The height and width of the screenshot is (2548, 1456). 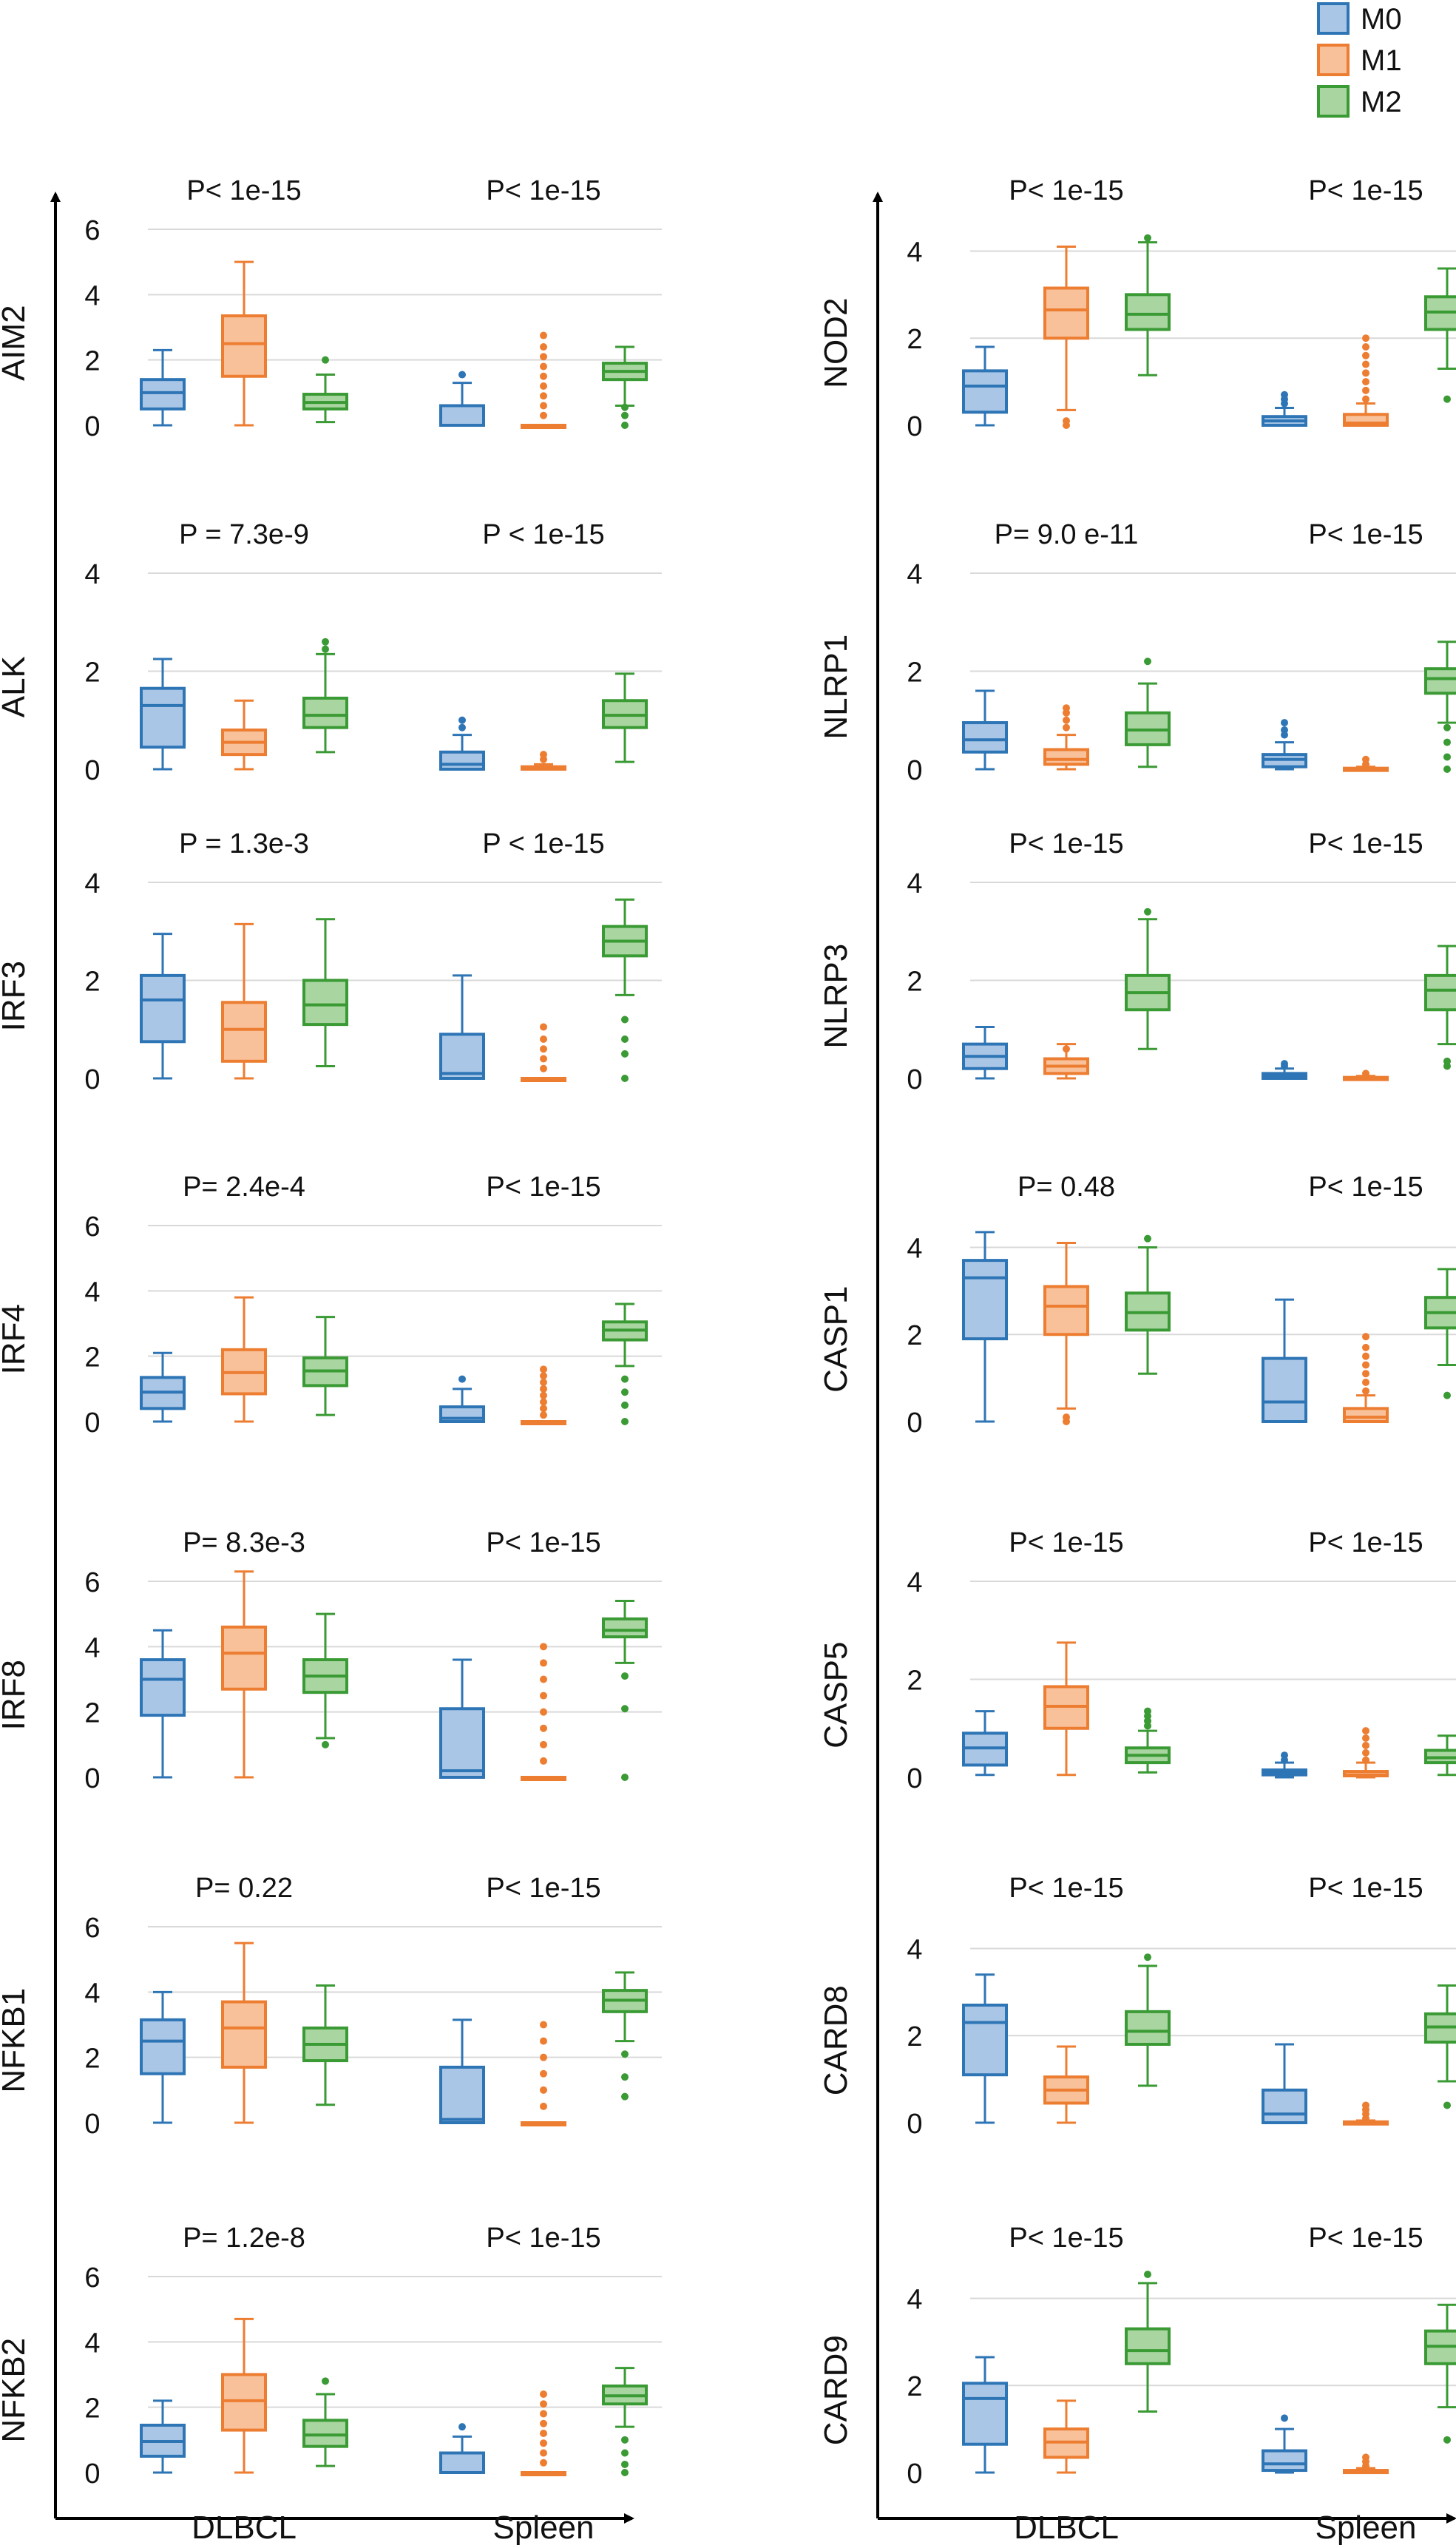 I want to click on box-nlrp1-dlbcl-m2, so click(x=1148, y=713).